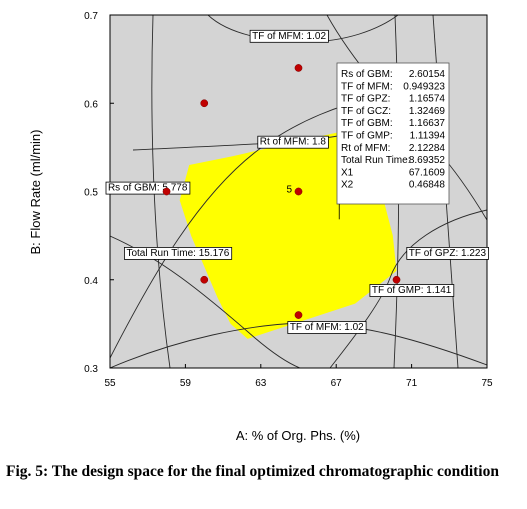 The width and height of the screenshot is (527, 509). What do you see at coordinates (91, 16) in the screenshot?
I see `y-tick-label: 0.7` at bounding box center [91, 16].